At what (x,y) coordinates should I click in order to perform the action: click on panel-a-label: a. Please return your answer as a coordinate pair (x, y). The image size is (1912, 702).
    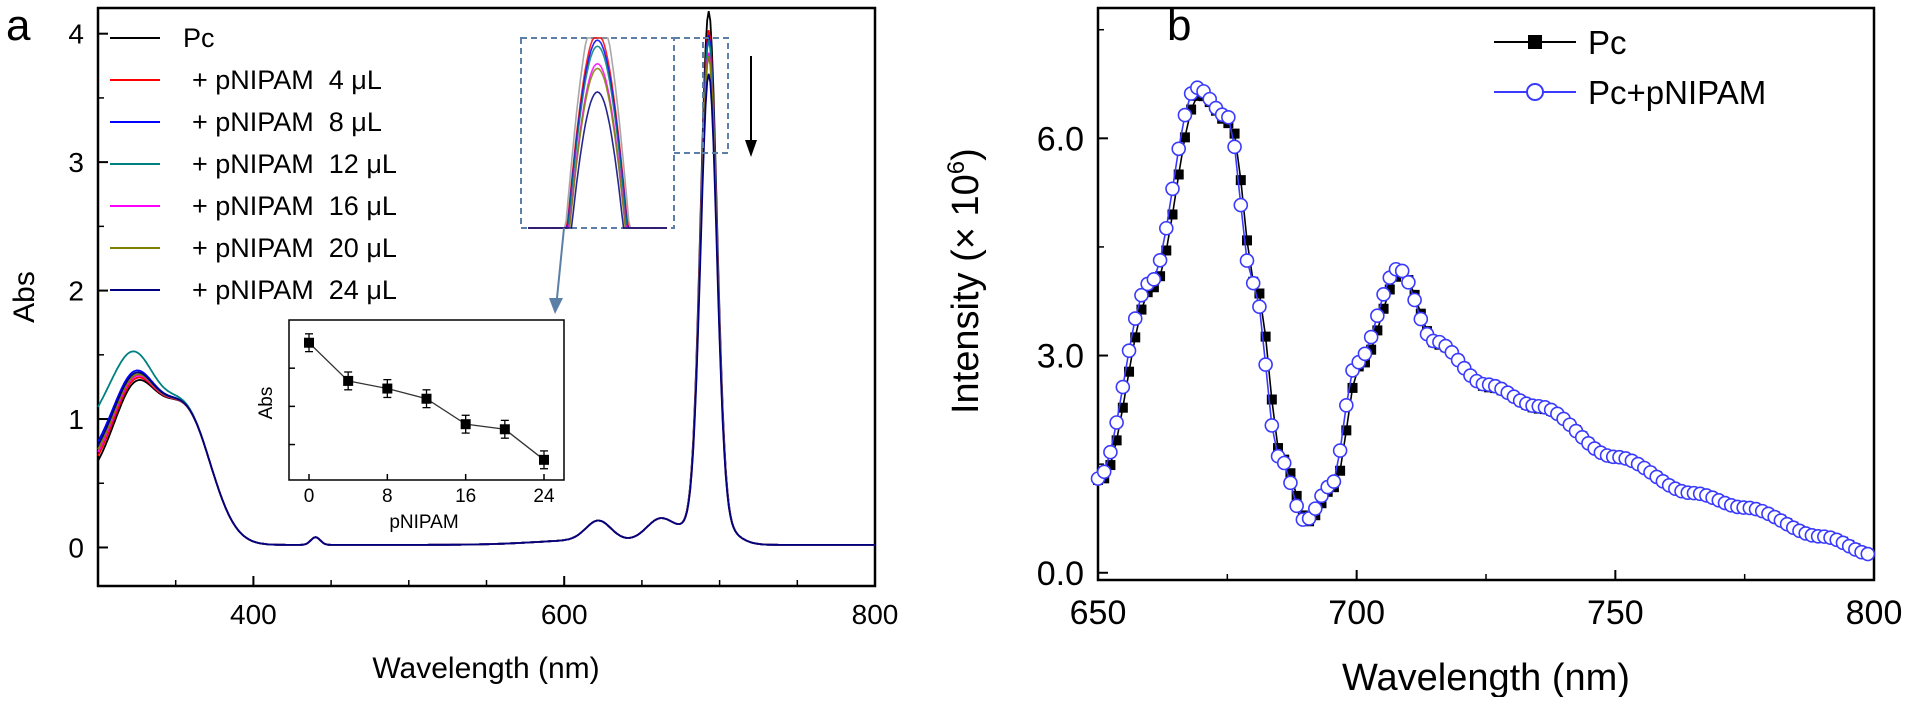
    Looking at the image, I should click on (18, 25).